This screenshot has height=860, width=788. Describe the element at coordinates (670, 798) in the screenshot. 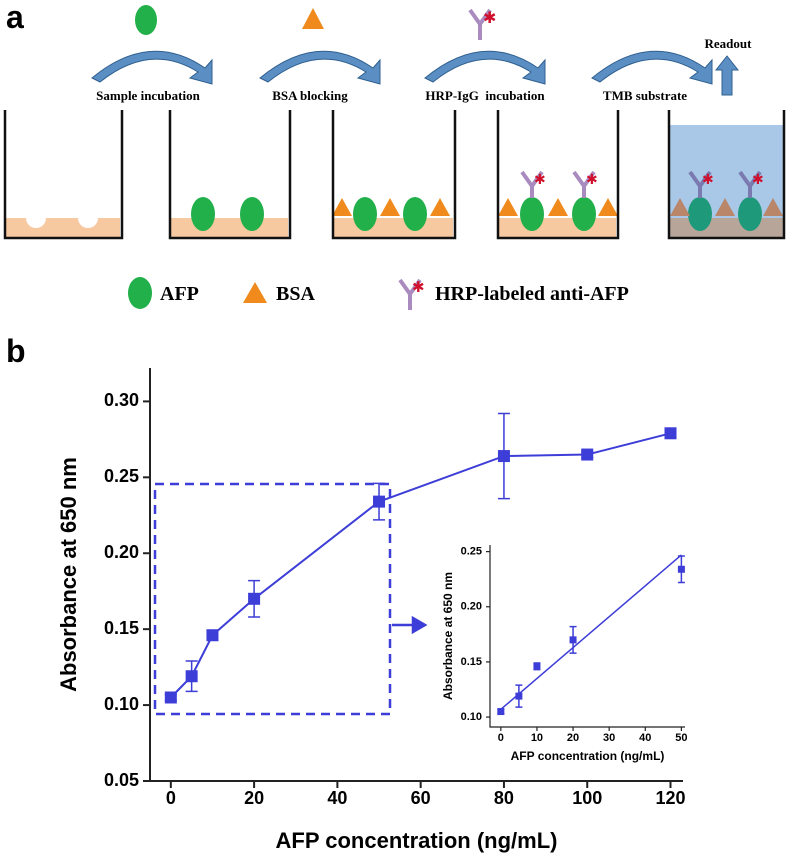

I see `x-tick-label: 120` at that location.